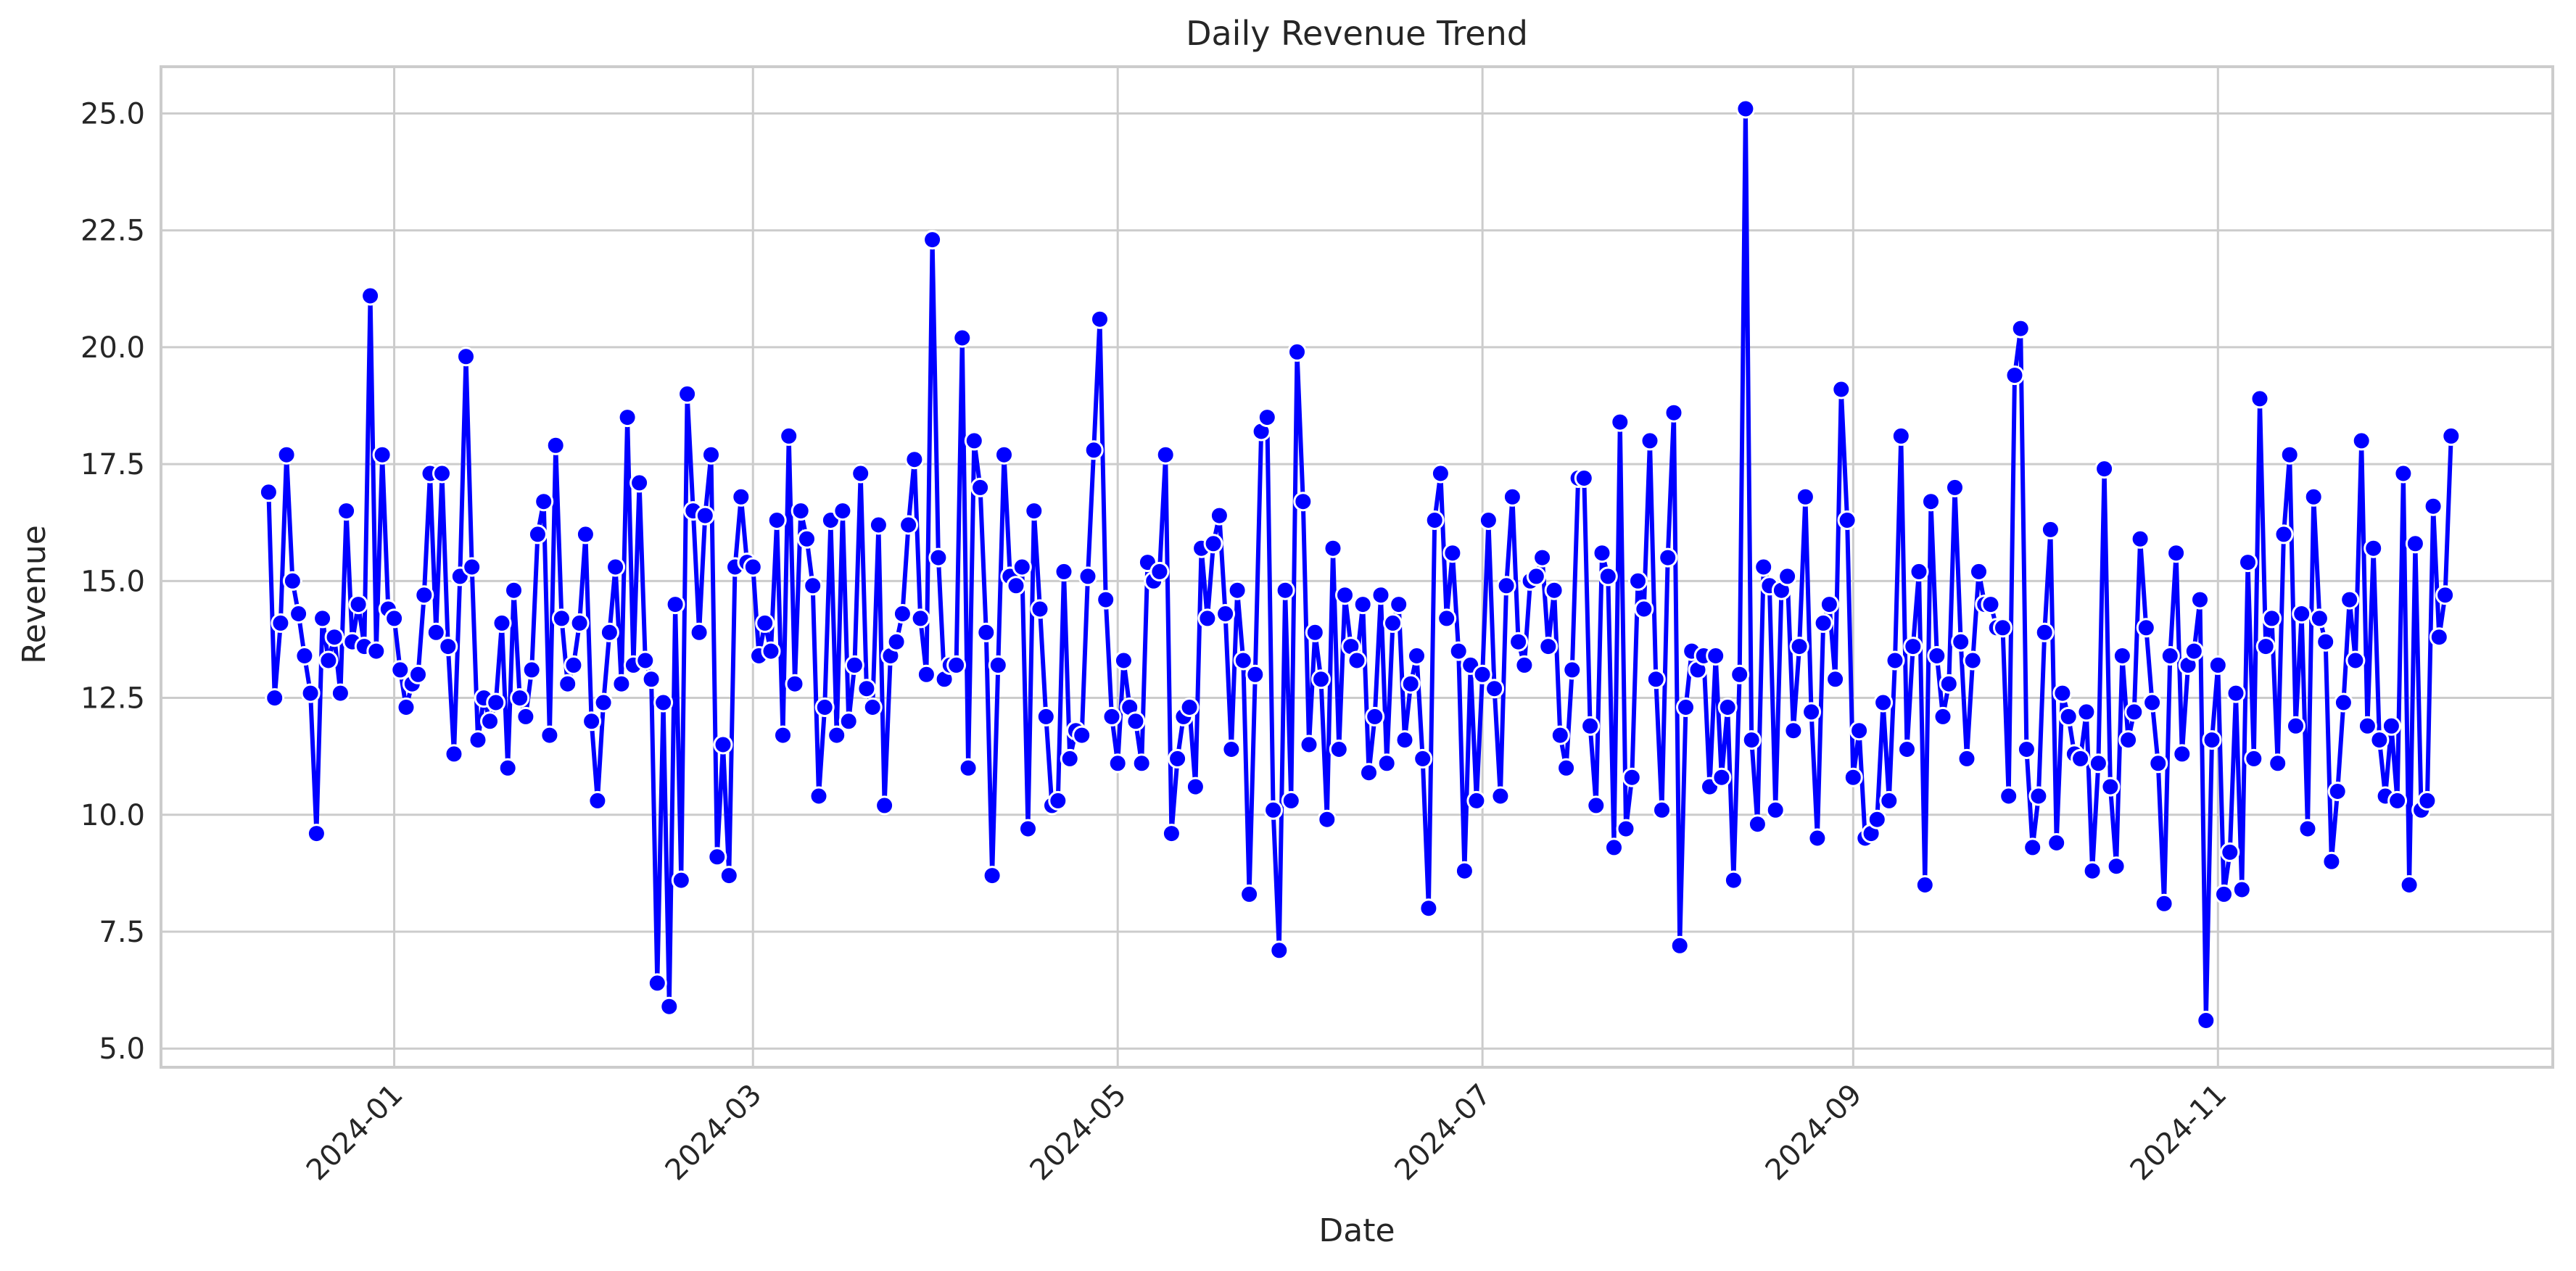  I want to click on y-tick-label: 5.0, so click(122, 1049).